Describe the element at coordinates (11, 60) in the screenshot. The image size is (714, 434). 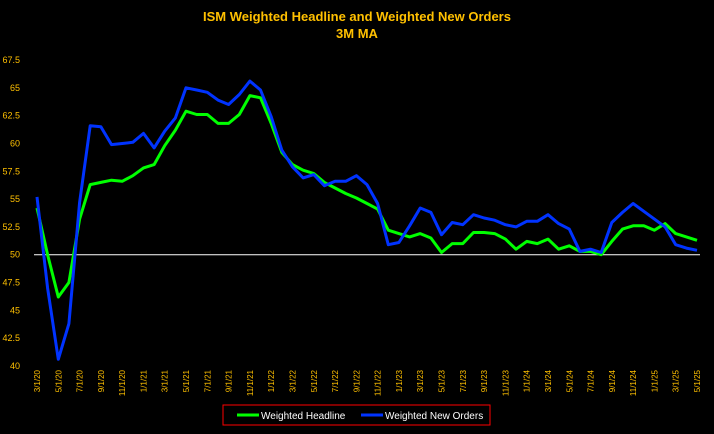
I see `y-tick-label: 67.5` at that location.